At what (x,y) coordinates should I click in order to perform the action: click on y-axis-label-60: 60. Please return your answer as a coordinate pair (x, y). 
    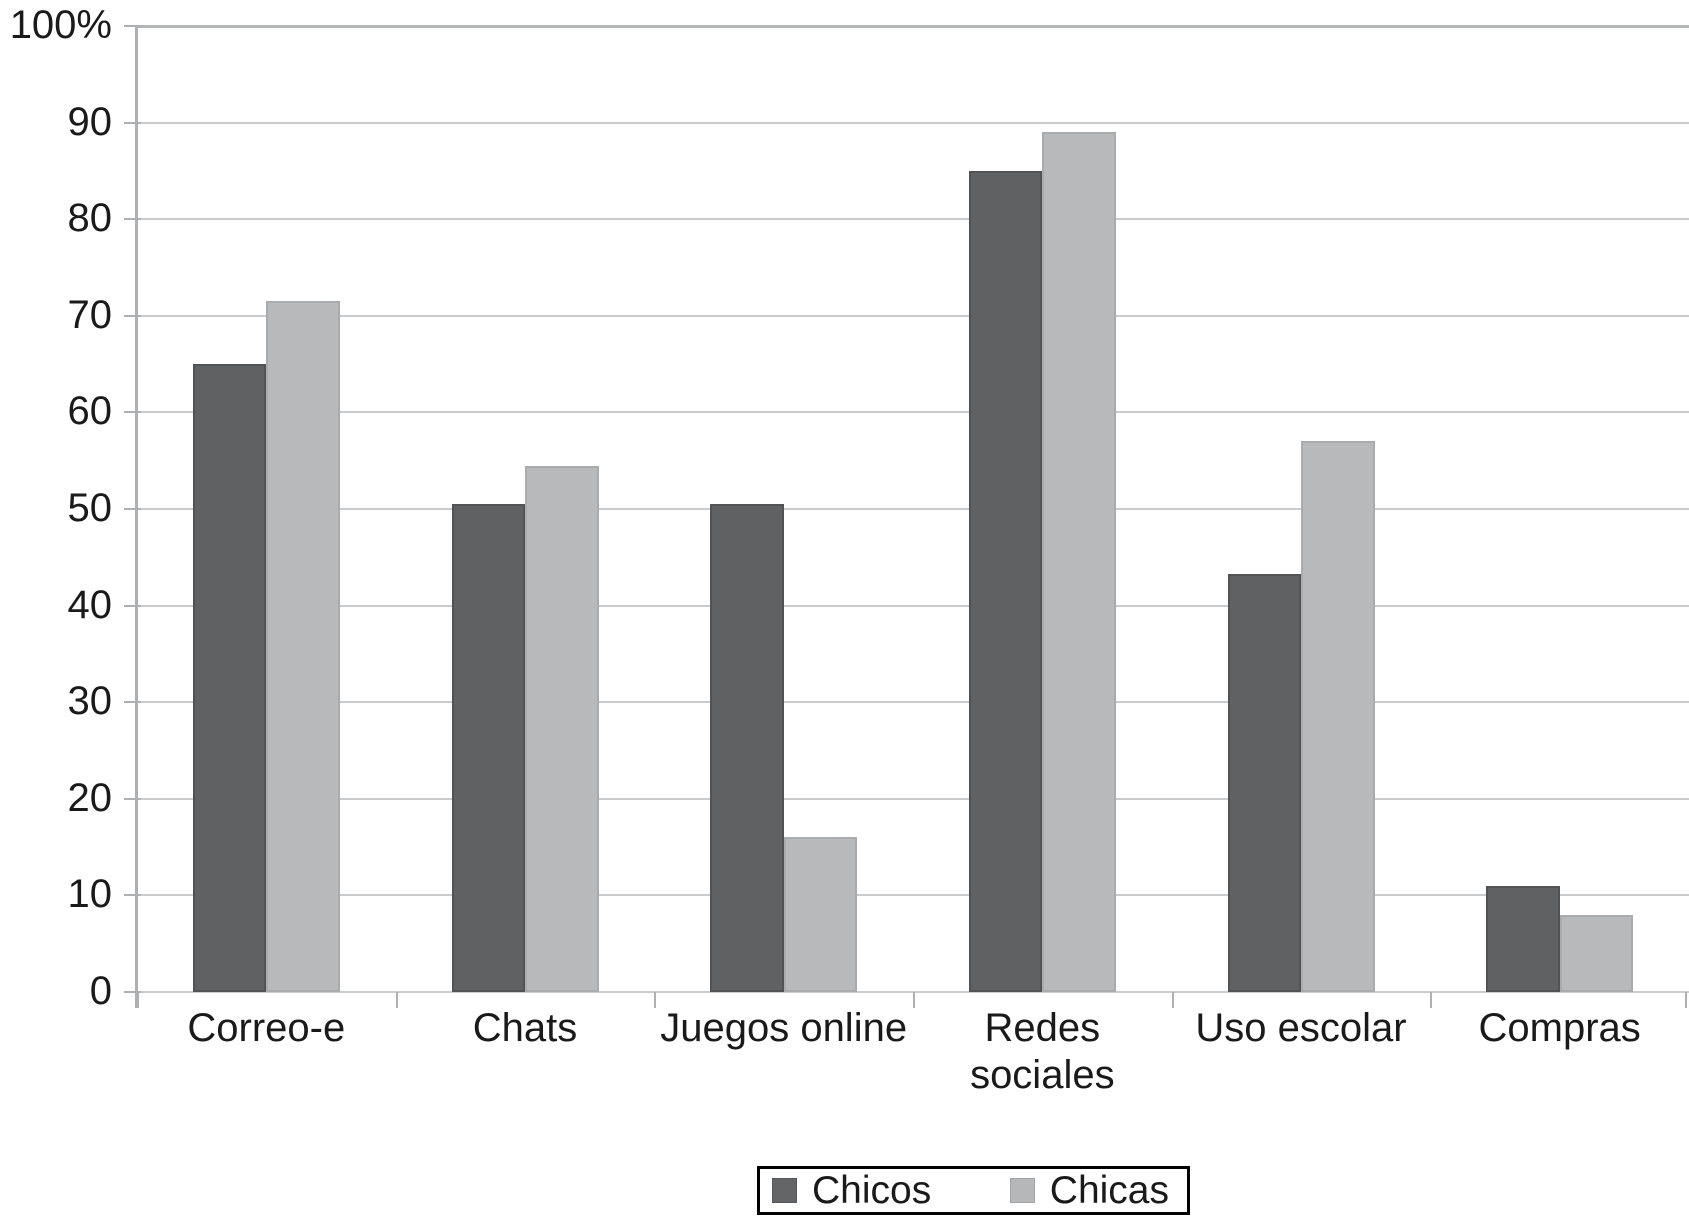
    Looking at the image, I should click on (90, 411).